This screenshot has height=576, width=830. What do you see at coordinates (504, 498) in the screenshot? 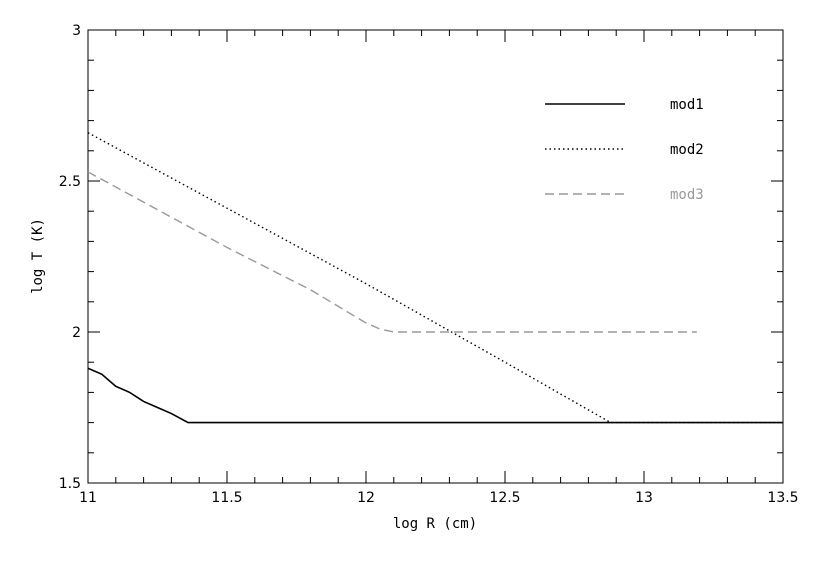
I see `x-tick-label: 12.5` at bounding box center [504, 498].